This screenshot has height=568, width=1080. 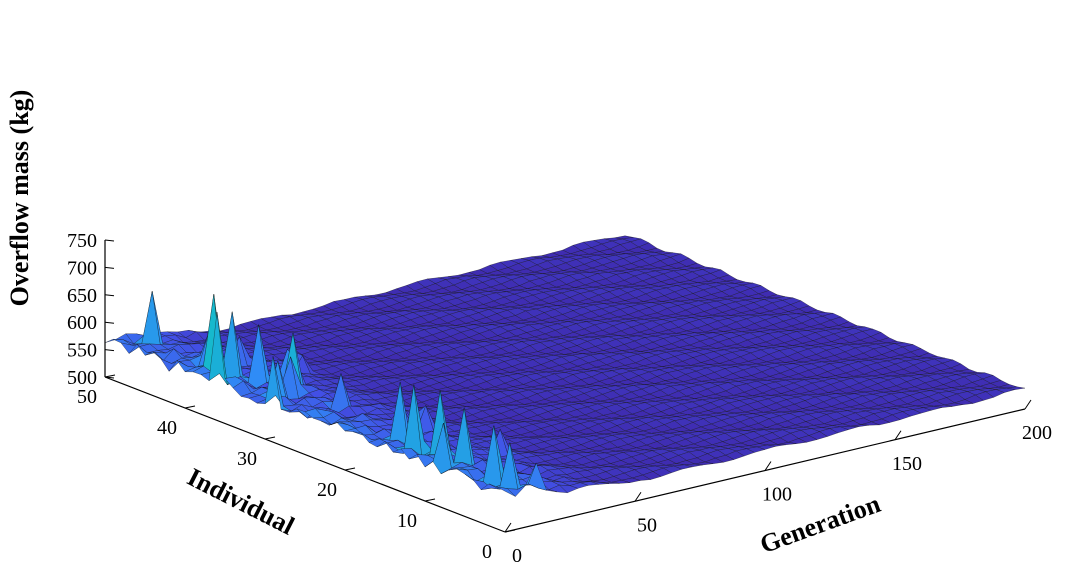 What do you see at coordinates (87, 397) in the screenshot?
I see `y-tick-label: 50` at bounding box center [87, 397].